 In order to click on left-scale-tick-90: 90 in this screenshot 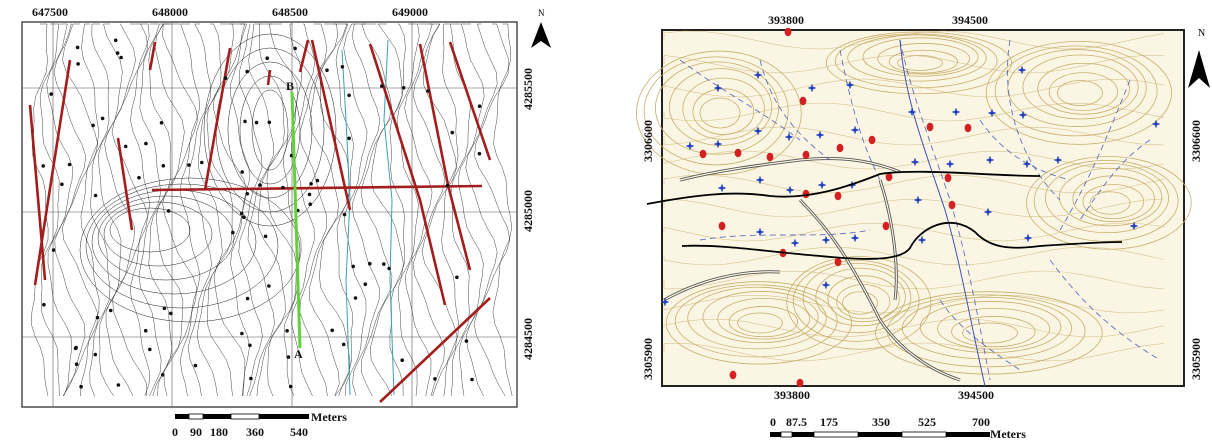, I will do `click(196, 432)`.